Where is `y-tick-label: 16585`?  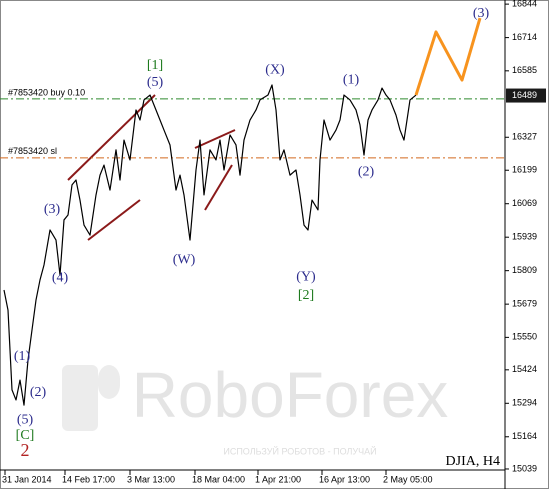 y-tick-label: 16585 is located at coordinates (524, 70).